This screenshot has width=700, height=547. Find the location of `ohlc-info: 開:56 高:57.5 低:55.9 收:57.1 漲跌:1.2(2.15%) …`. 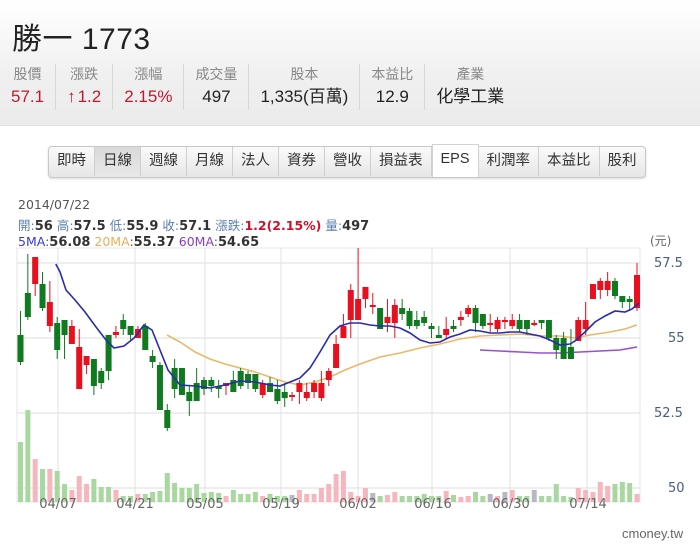

ohlc-info: 開:56 高:57.5 低:55.9 收:57.1 漲跌:1.2(2.15%) … is located at coordinates (194, 226).